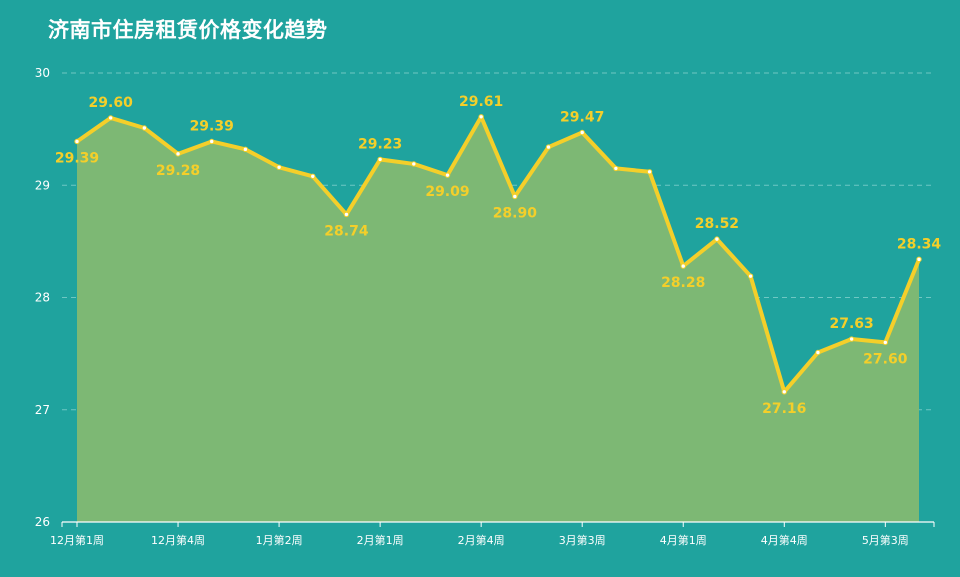 This screenshot has height=577, width=960. Describe the element at coordinates (481, 102) in the screenshot. I see `data-label: 29.61` at that location.